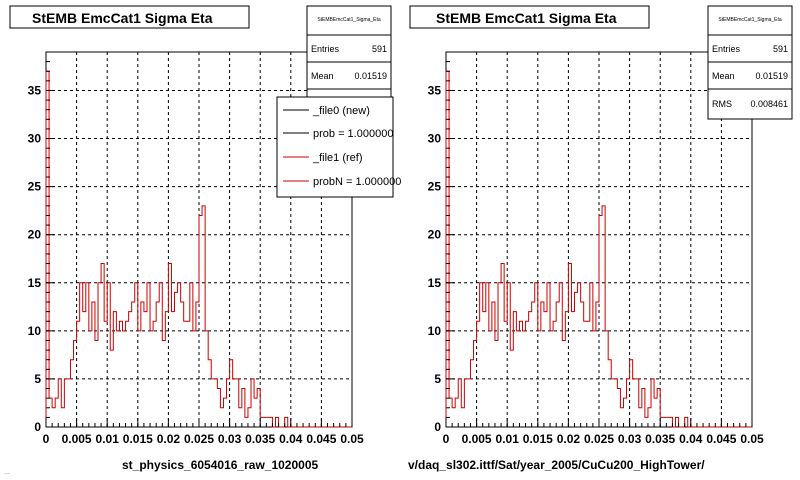  What do you see at coordinates (357, 182) in the screenshot?
I see `legend-label: probN = 1.000000` at bounding box center [357, 182].